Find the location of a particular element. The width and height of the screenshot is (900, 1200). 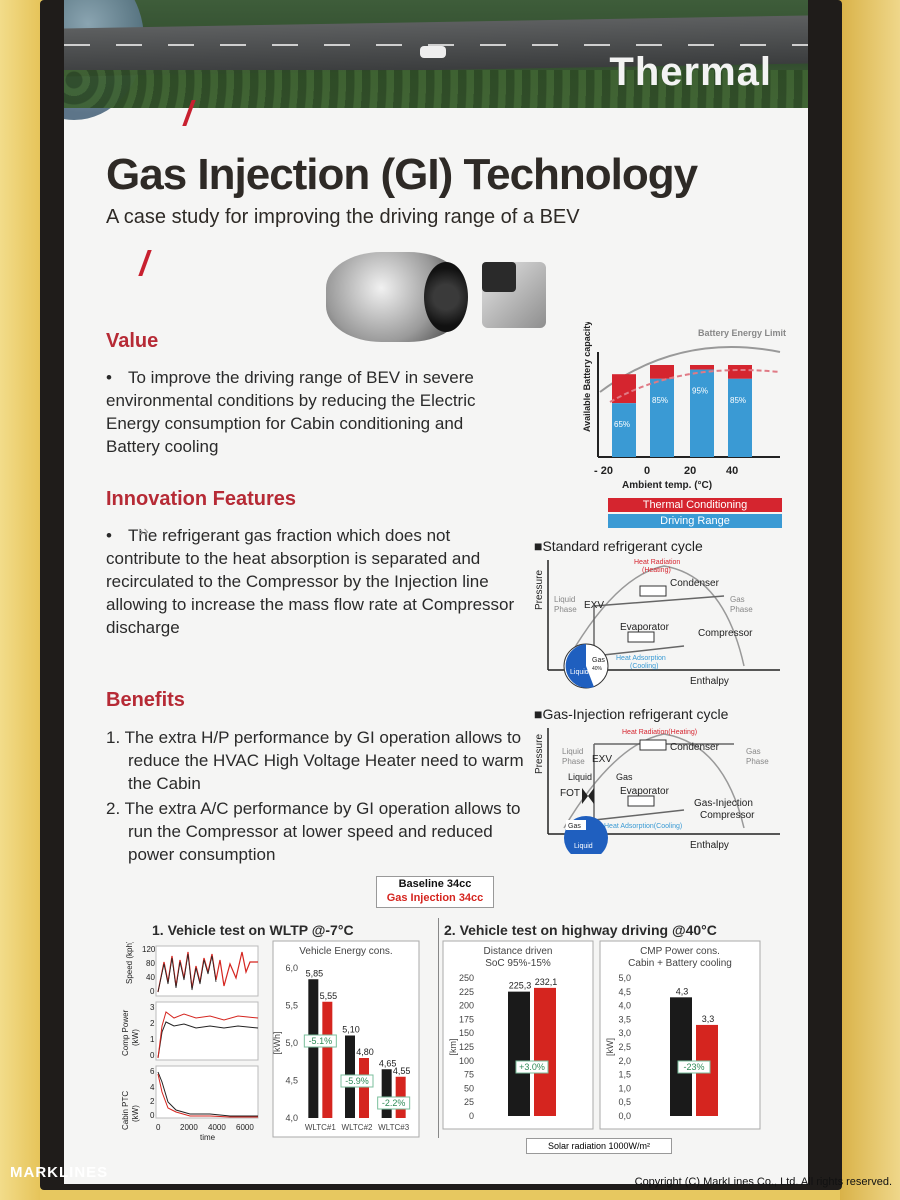

svg-text: Compressor is located at coordinates (727, 815).